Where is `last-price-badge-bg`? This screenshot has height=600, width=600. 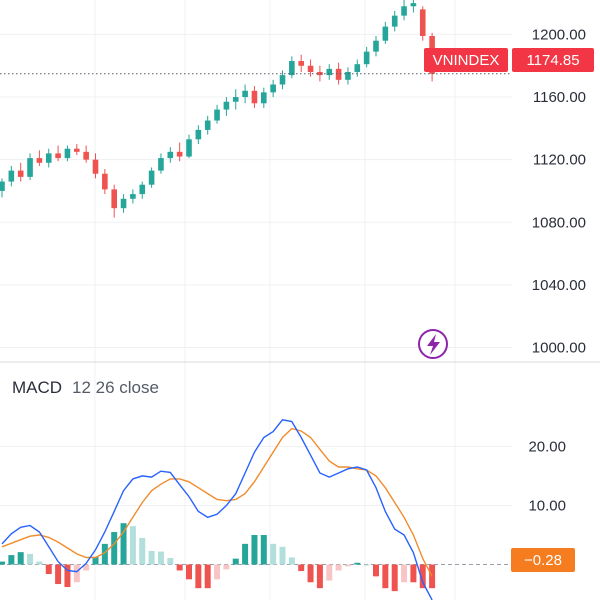
last-price-badge-bg is located at coordinates (553, 60).